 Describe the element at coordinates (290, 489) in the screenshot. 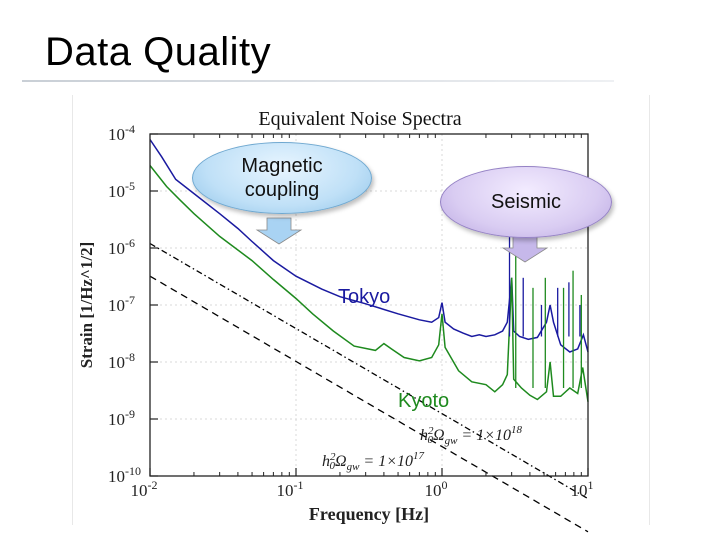

I see `x-tick-label: 10⁻¹` at that location.